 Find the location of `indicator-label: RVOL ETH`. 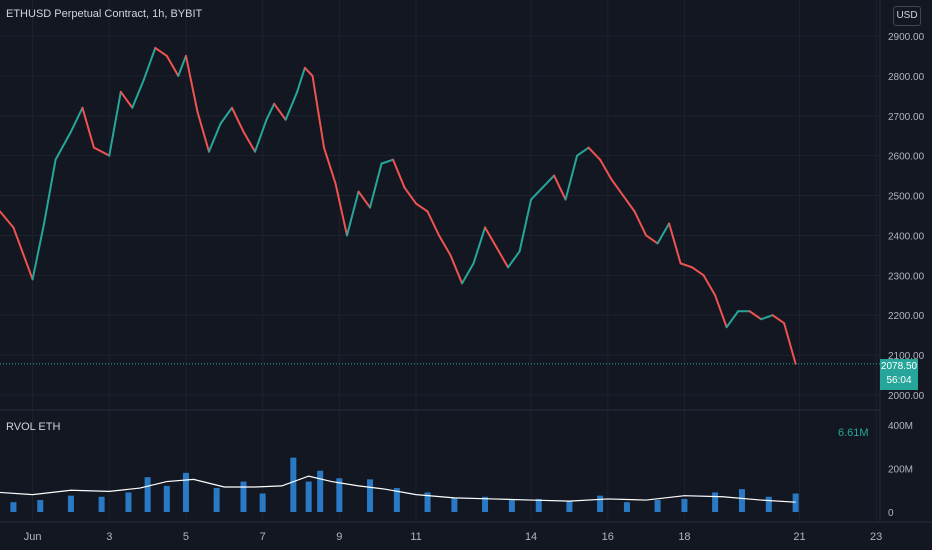

indicator-label: RVOL ETH is located at coordinates (33, 427).